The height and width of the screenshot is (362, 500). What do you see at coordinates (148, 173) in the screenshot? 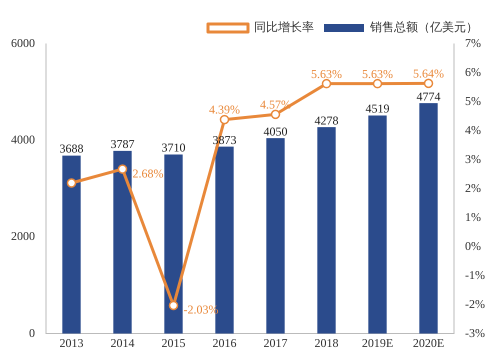
I see `data-label: 2.68%` at bounding box center [148, 173].